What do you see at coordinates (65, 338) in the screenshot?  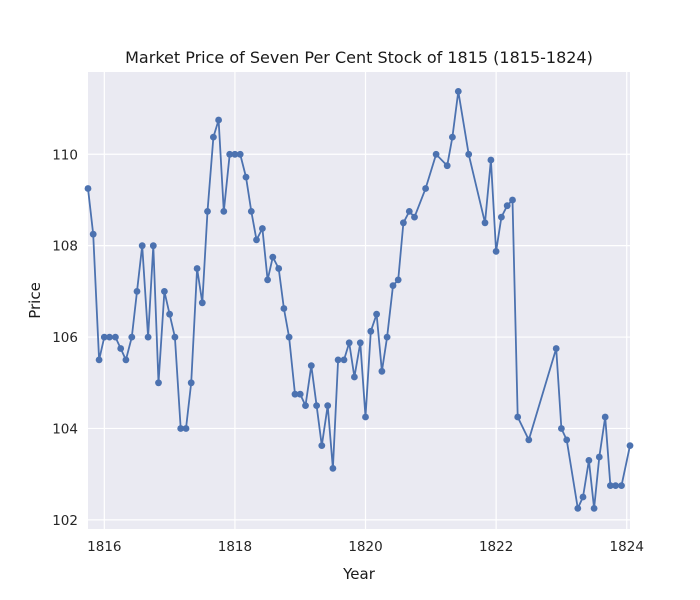 I see `y-tick-label: 106` at bounding box center [65, 338].